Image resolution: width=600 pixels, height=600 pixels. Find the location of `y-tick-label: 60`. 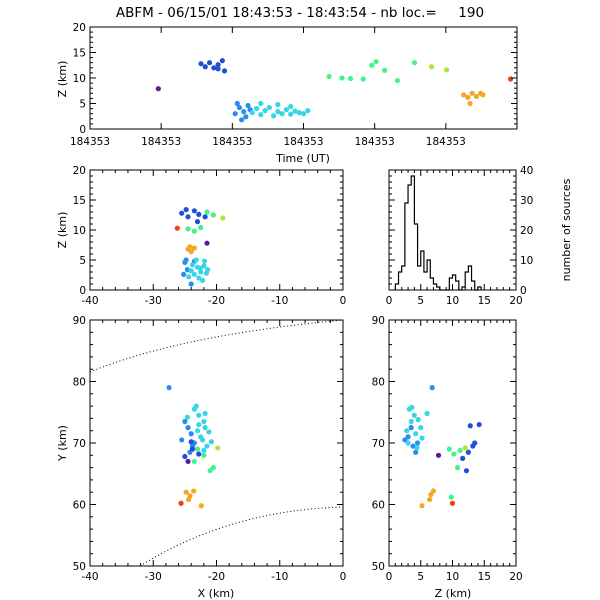

y-tick-label: 60 is located at coordinates (79, 506).